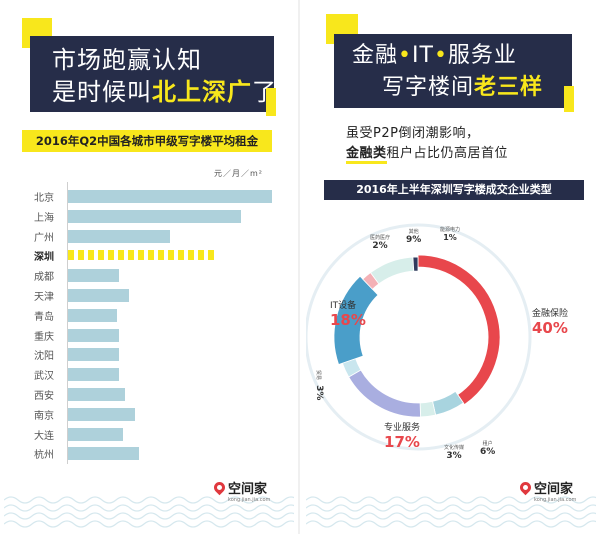 This screenshot has width=600, height=534. Describe the element at coordinates (414, 240) in the screenshot. I see `label-other-pct: 9%` at that location.